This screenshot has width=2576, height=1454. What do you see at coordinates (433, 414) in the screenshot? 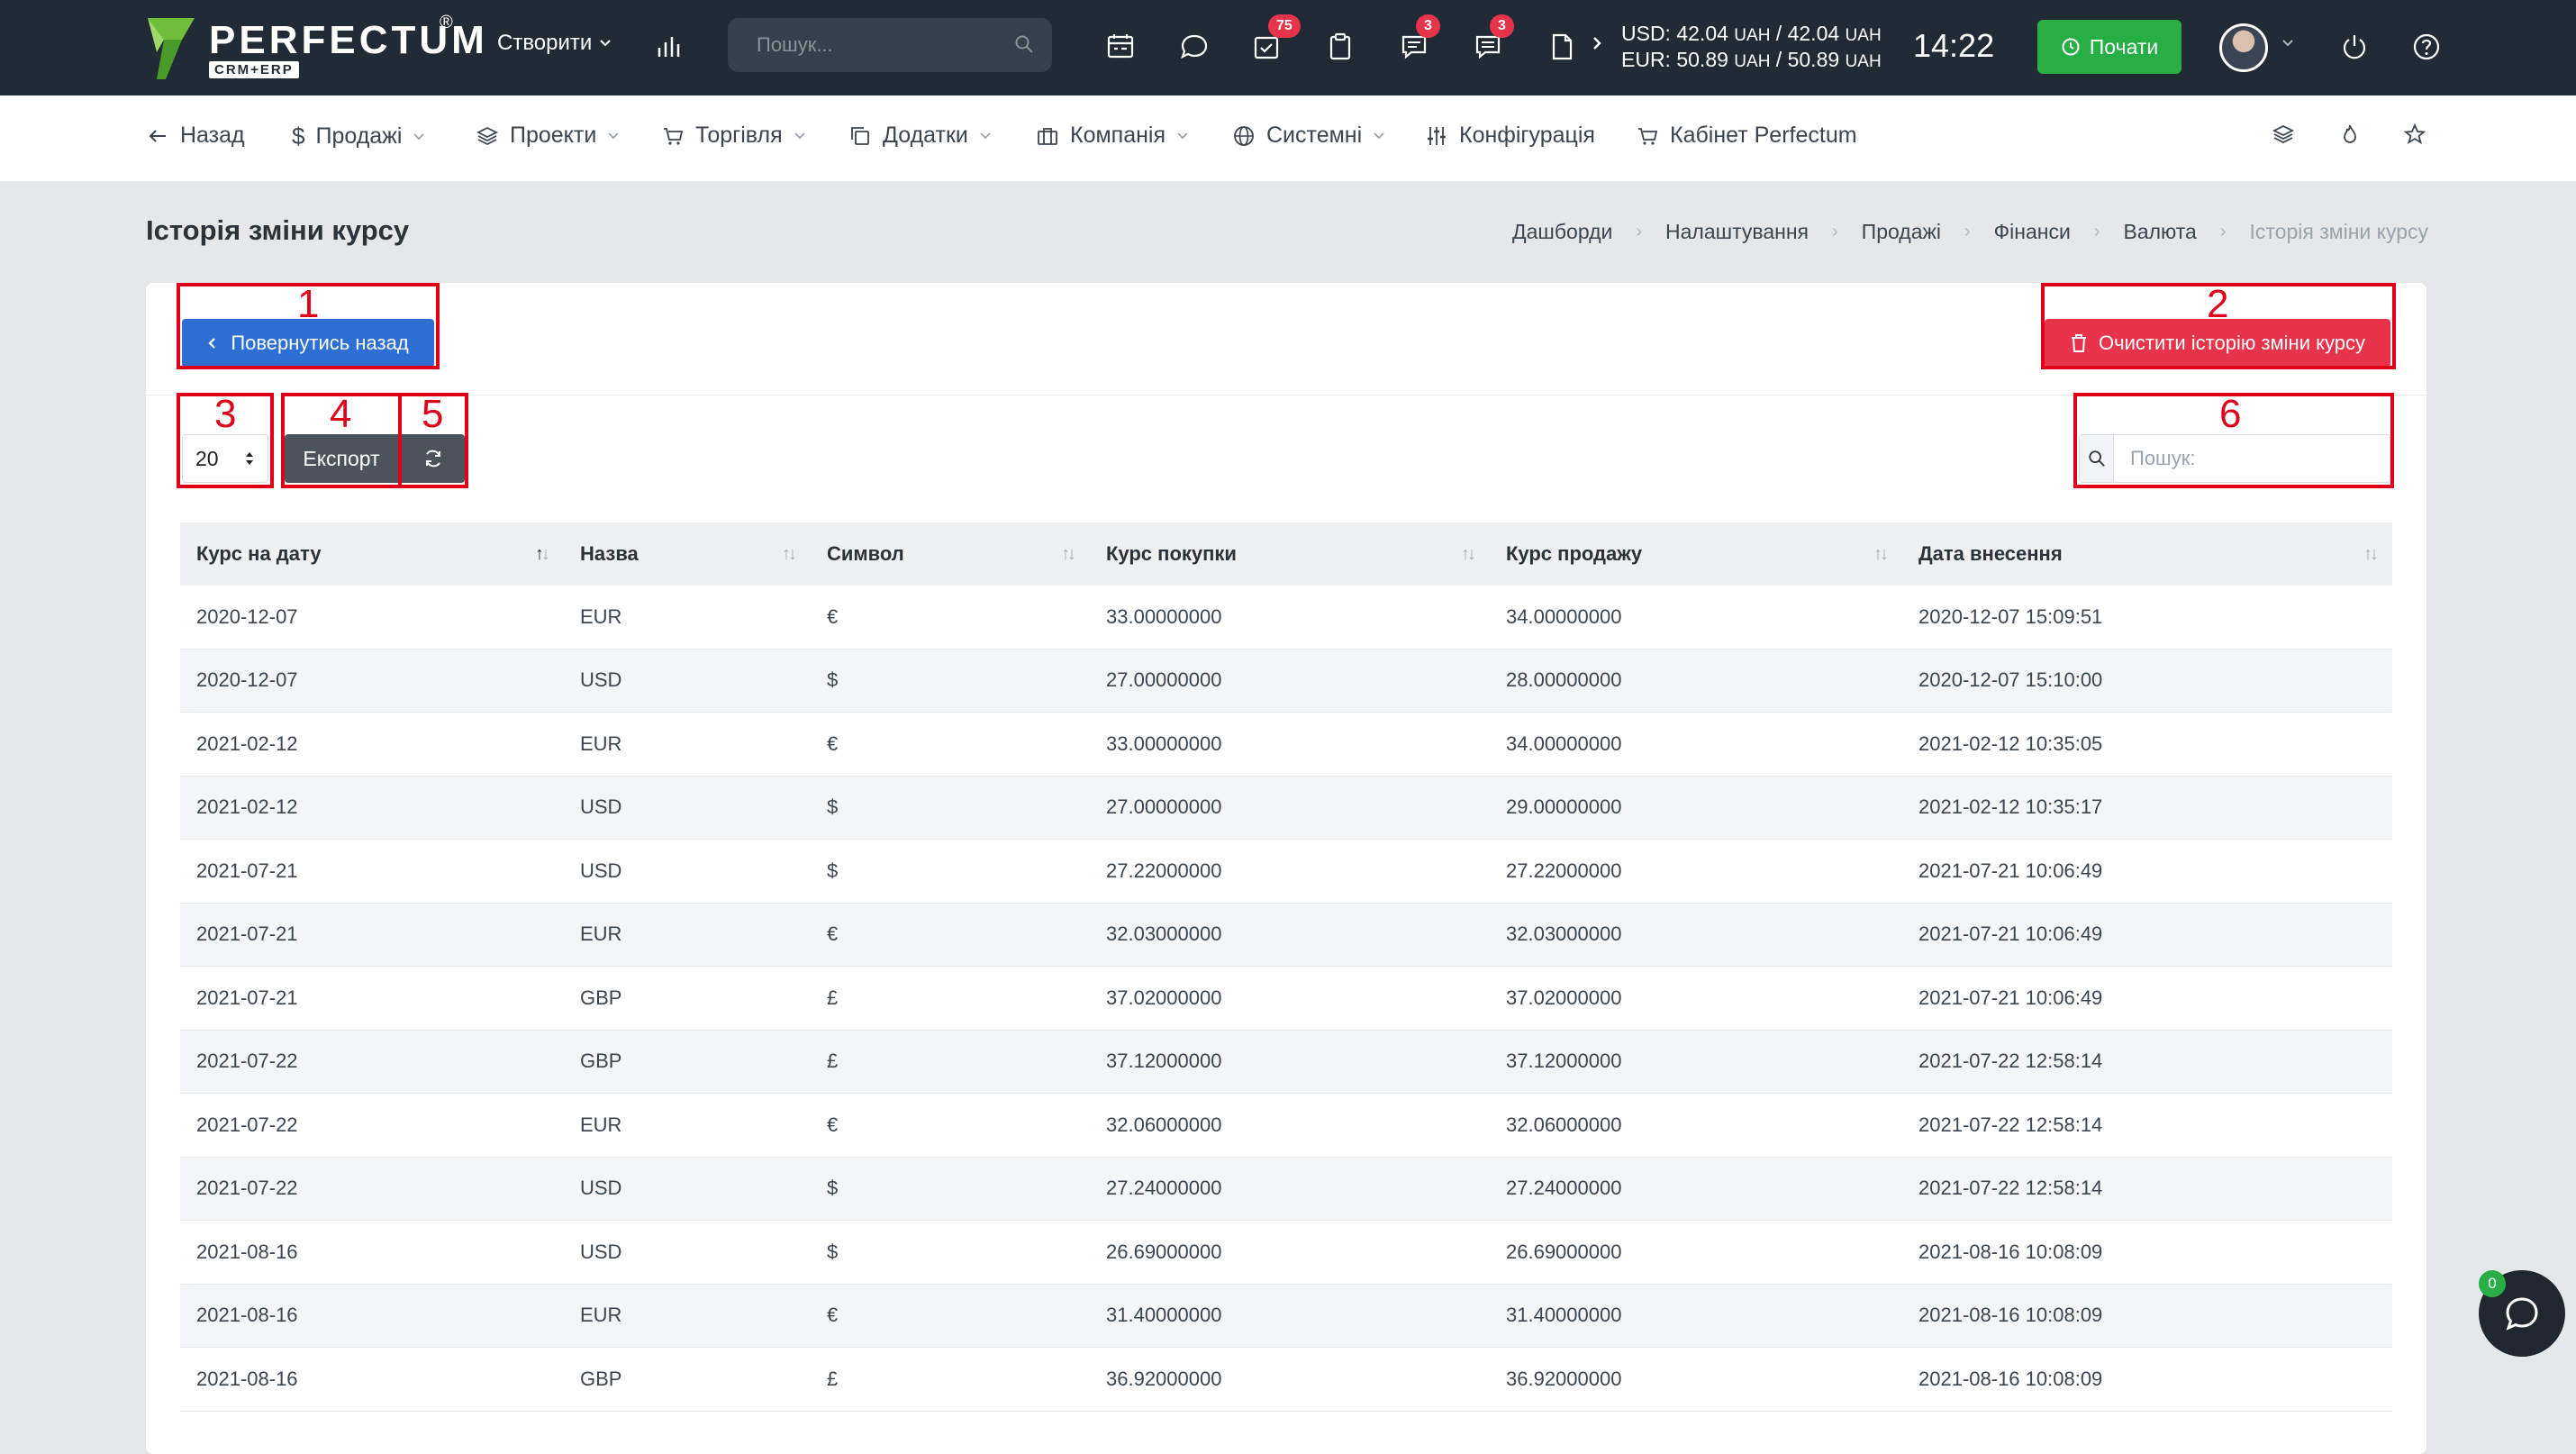
I see `annotation-label-5: 5` at bounding box center [433, 414].